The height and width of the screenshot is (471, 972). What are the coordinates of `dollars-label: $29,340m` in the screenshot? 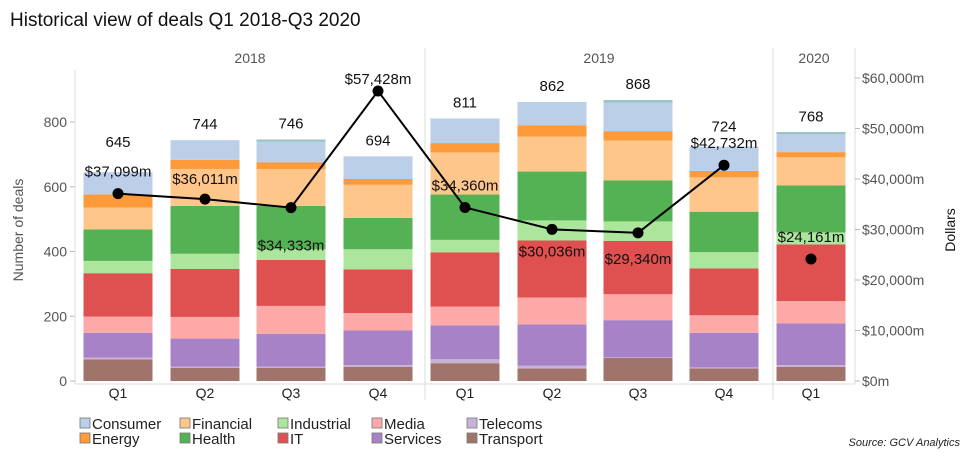 It's located at (638, 259).